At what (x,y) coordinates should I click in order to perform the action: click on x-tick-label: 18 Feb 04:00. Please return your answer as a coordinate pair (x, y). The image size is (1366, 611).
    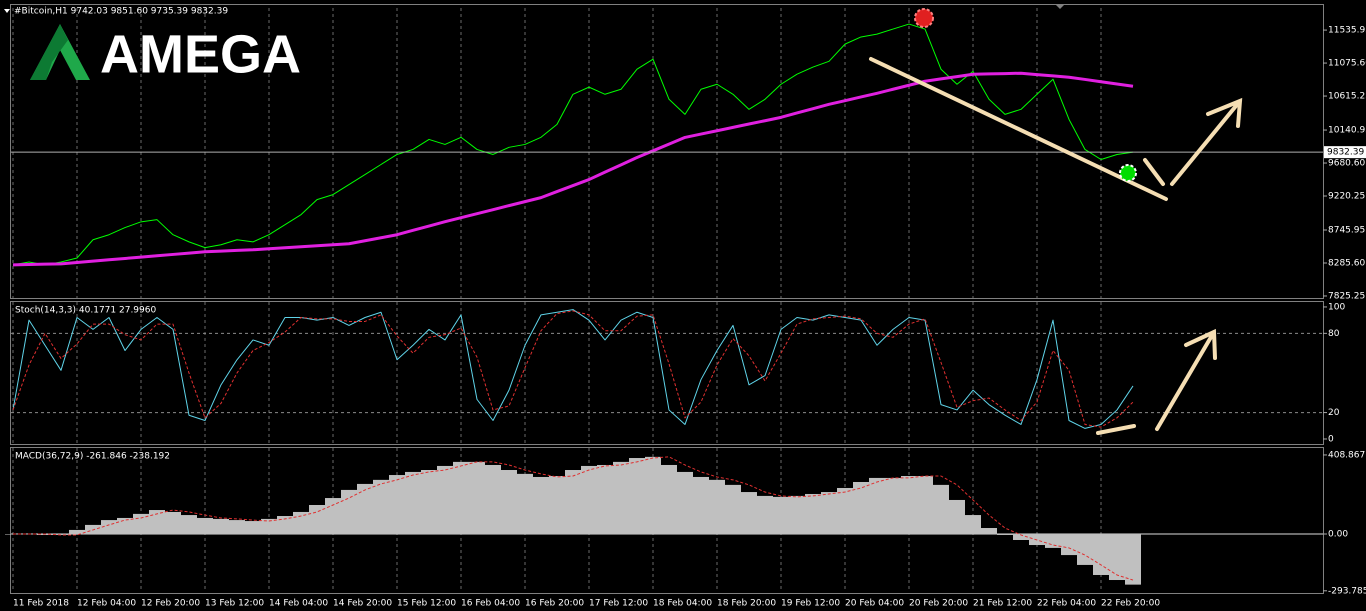
    Looking at the image, I should click on (682, 604).